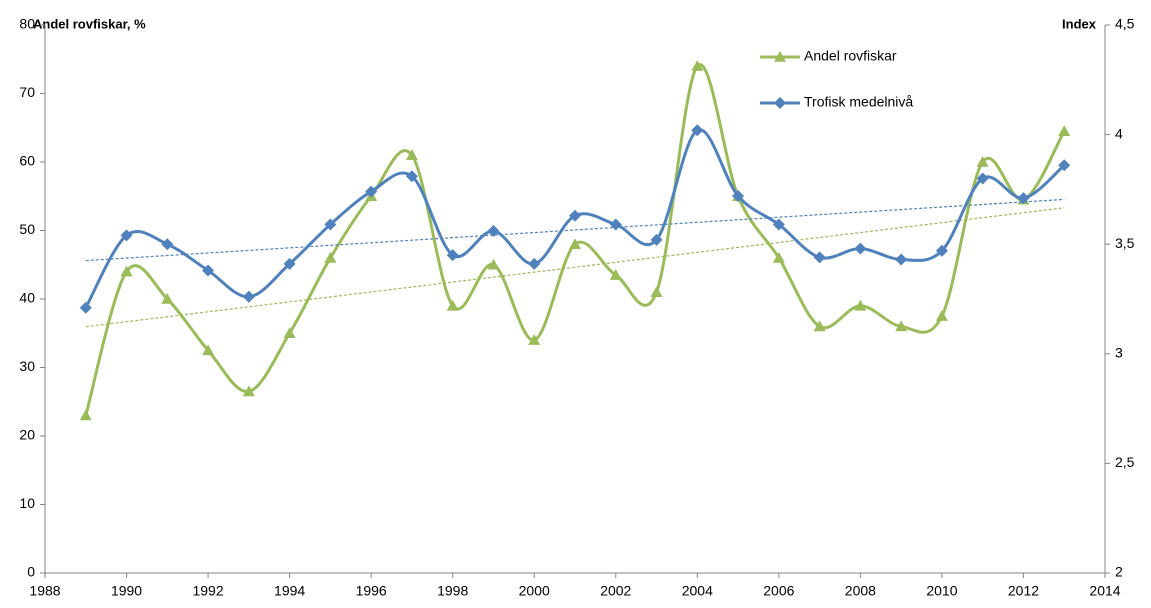 The width and height of the screenshot is (1151, 608). What do you see at coordinates (27, 92) in the screenshot?
I see `y-tick-label: 70` at bounding box center [27, 92].